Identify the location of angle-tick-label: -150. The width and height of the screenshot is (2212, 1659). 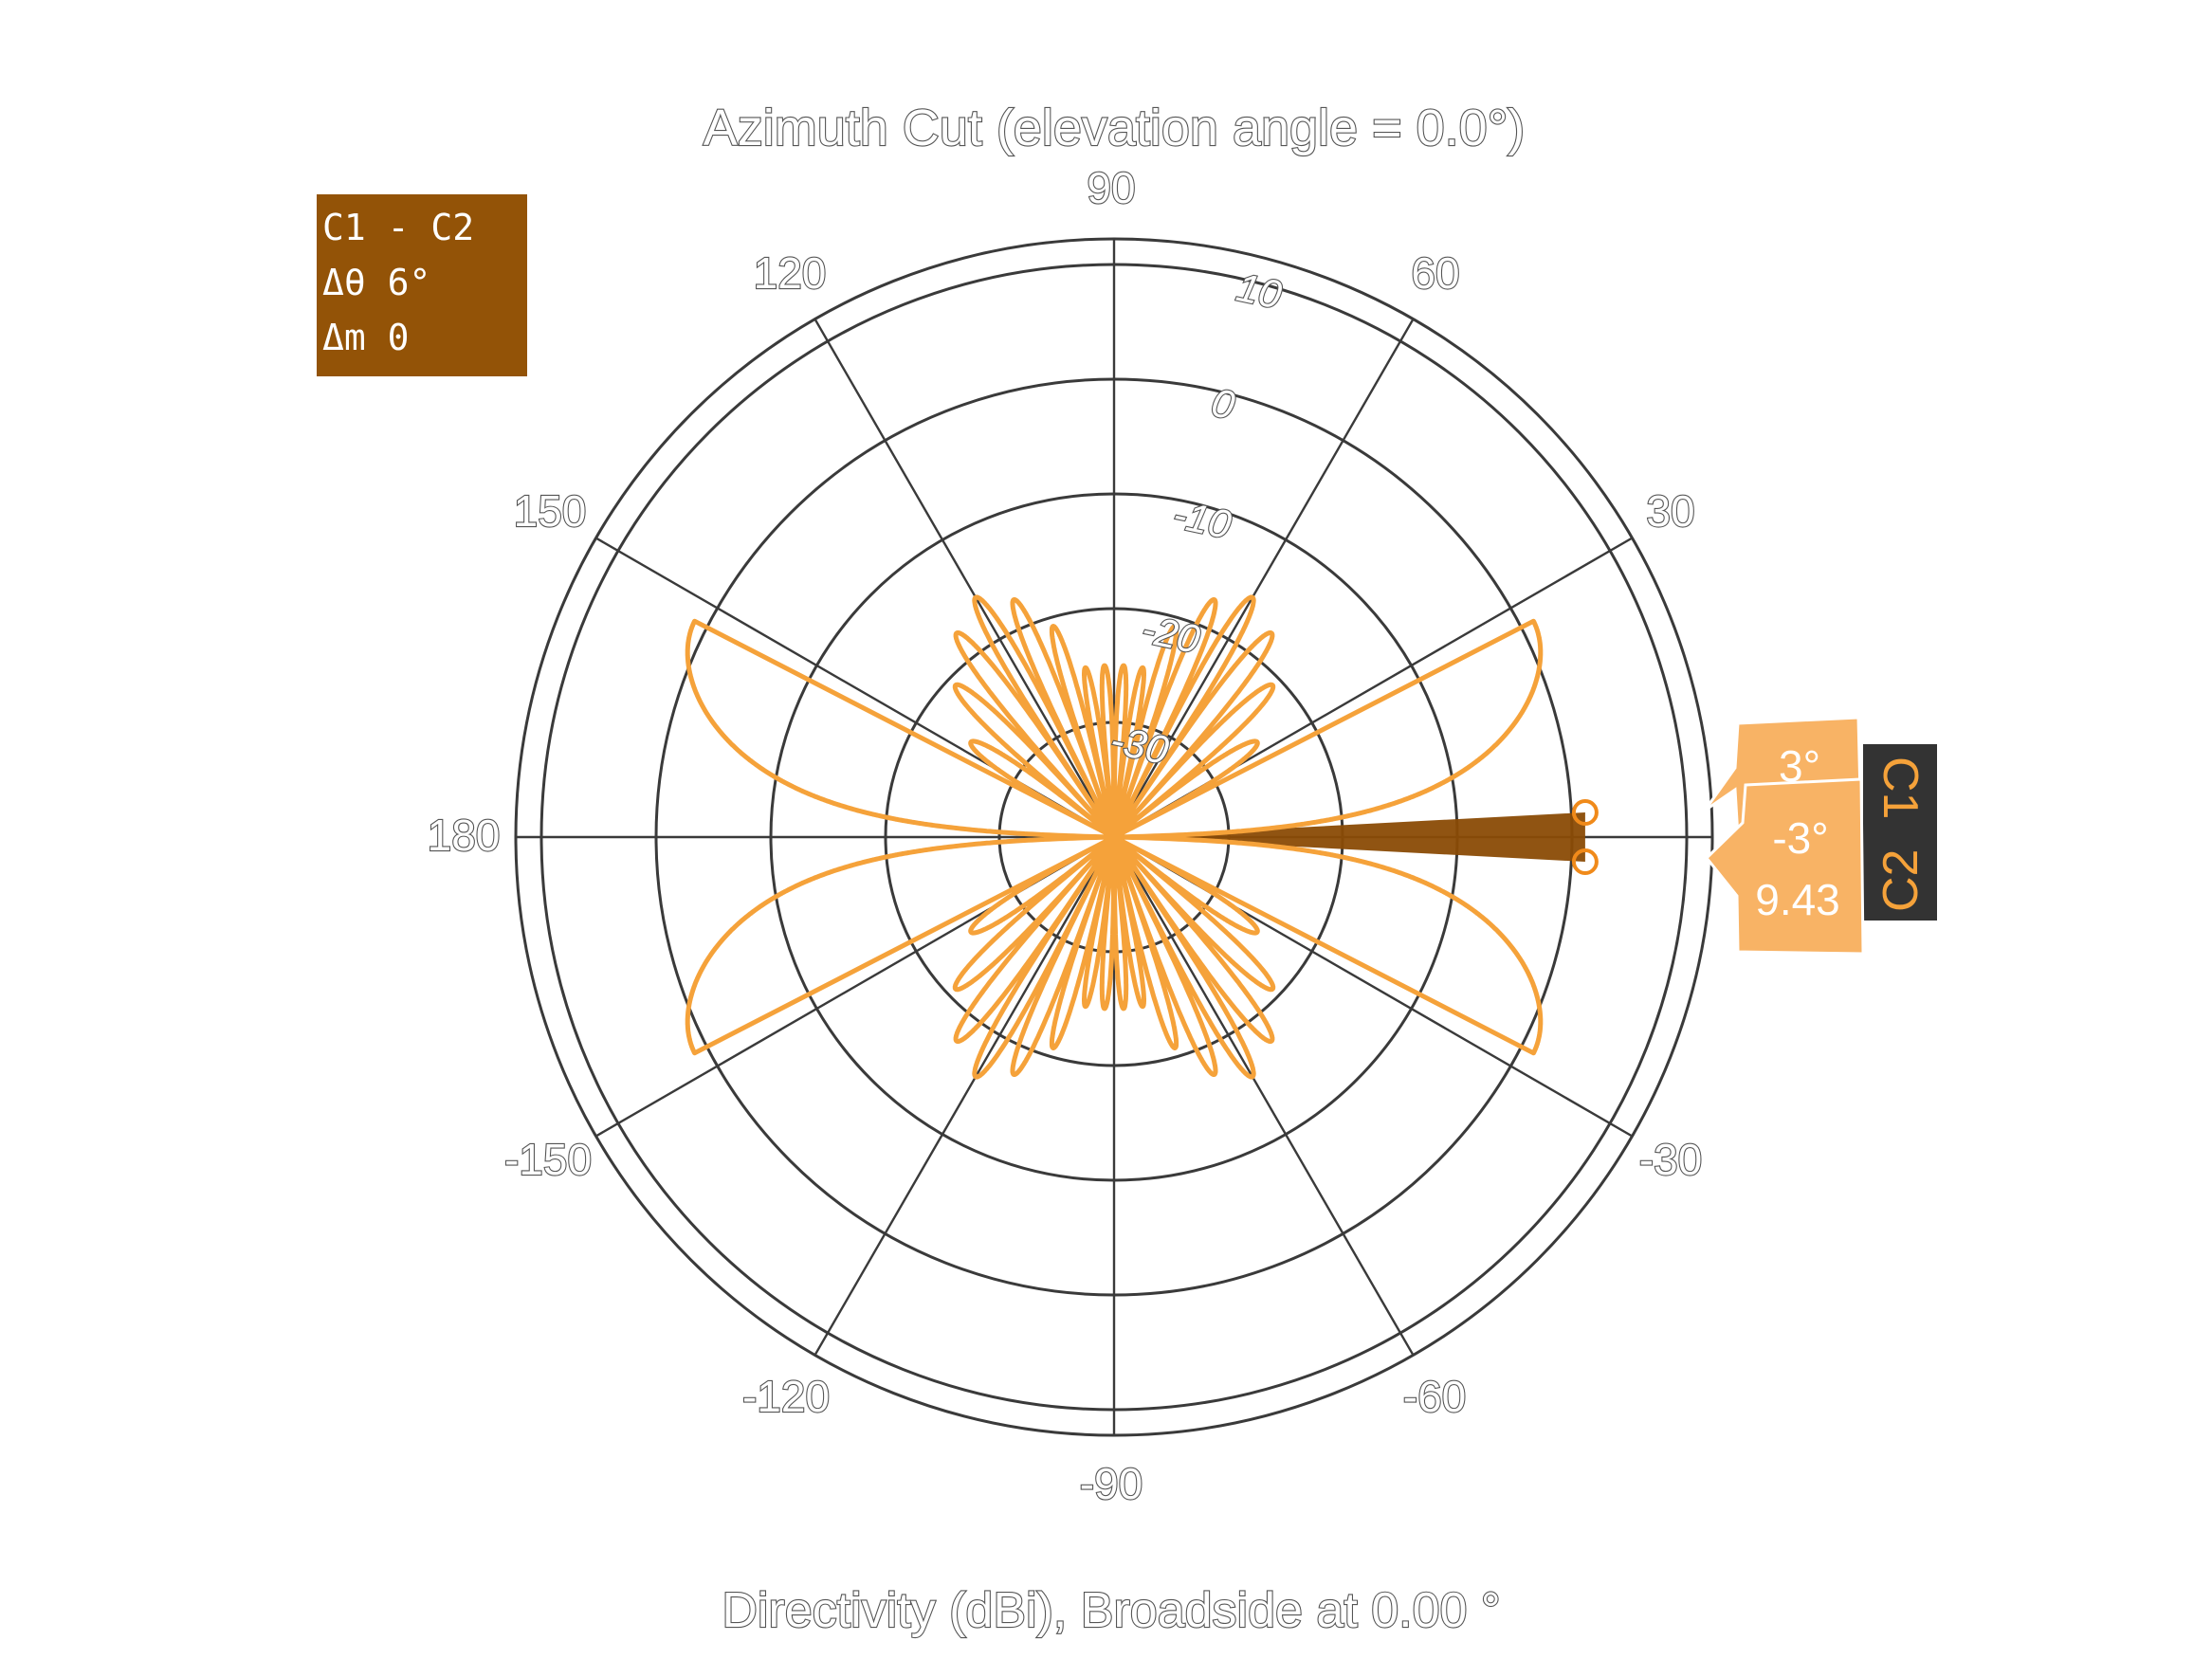
(548, 1159).